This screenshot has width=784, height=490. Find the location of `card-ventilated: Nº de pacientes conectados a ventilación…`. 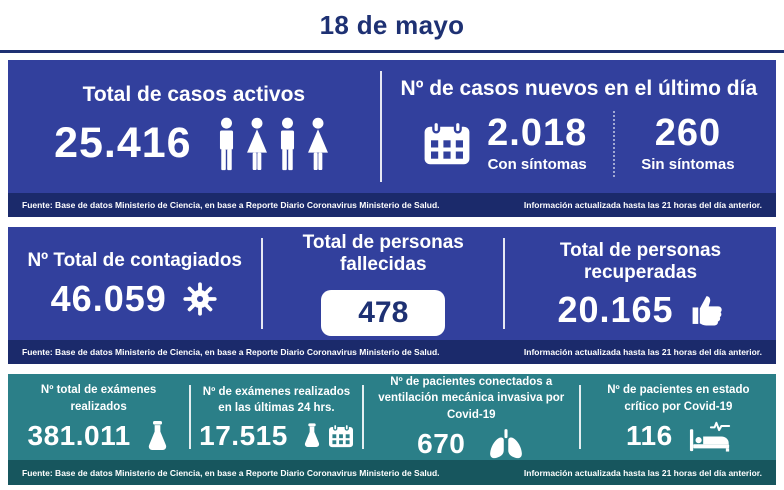

card-ventilated: Nº de pacientes conectados a ventilación… is located at coordinates (471, 417).